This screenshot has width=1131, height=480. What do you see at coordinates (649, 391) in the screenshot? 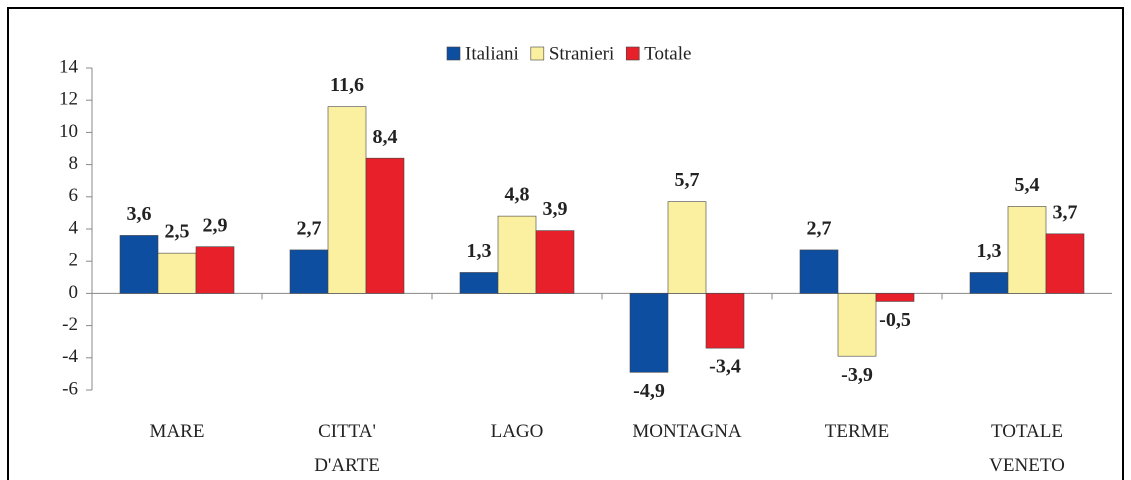
I see `value-label: -4,9` at bounding box center [649, 391].